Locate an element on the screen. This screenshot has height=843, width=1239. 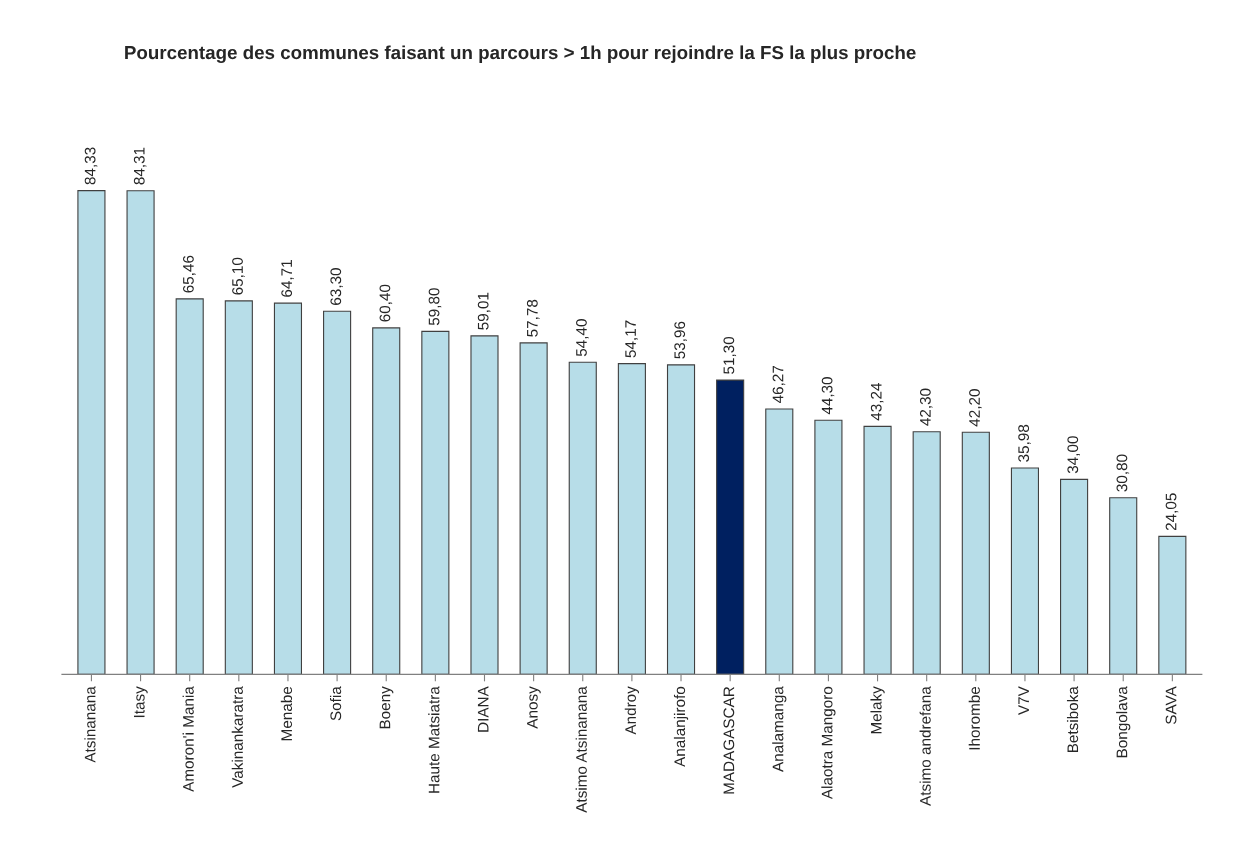
x-tick-label: Vakinankaratra is located at coordinates (237, 737).